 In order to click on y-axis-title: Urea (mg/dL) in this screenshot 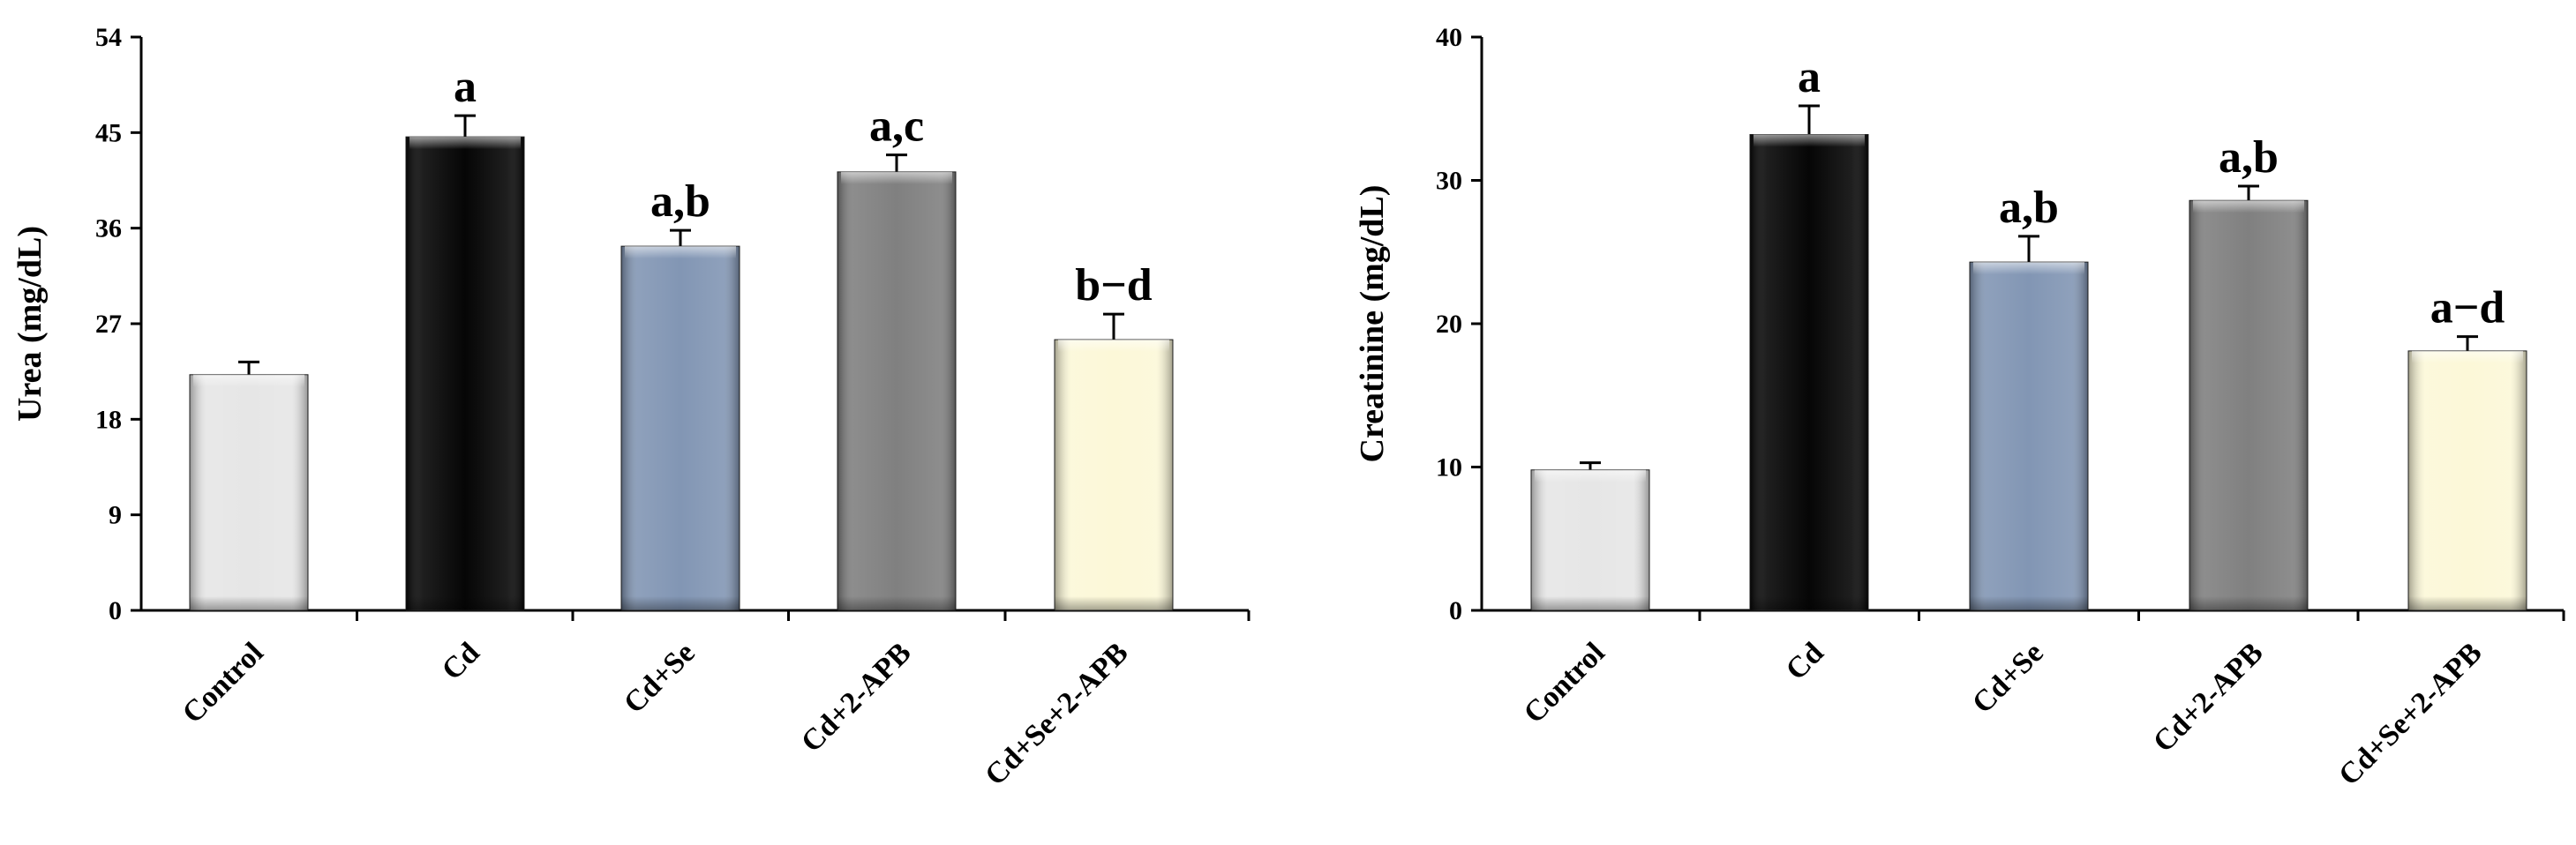, I will do `click(30, 324)`.